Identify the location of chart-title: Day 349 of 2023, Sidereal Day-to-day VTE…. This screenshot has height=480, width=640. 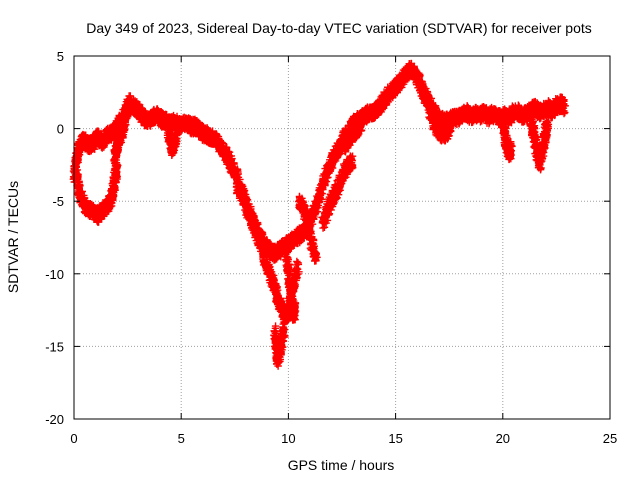
(339, 28).